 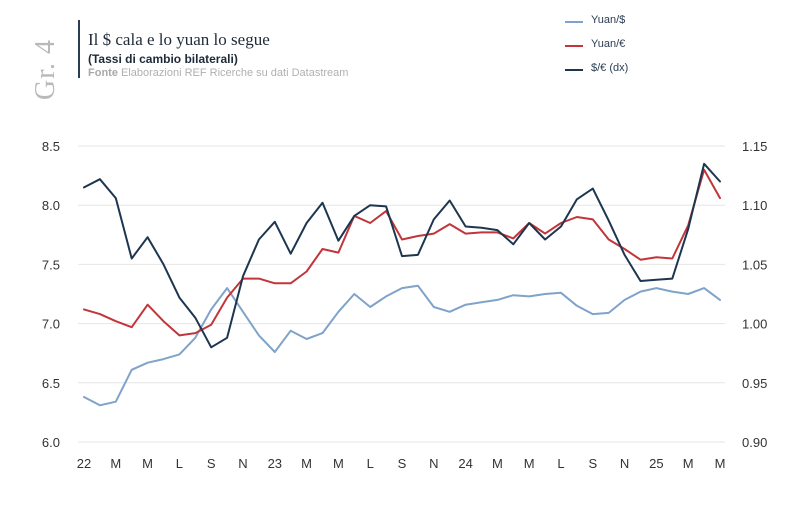 What do you see at coordinates (51, 324) in the screenshot?
I see `left-axis-tick-label: 7.0` at bounding box center [51, 324].